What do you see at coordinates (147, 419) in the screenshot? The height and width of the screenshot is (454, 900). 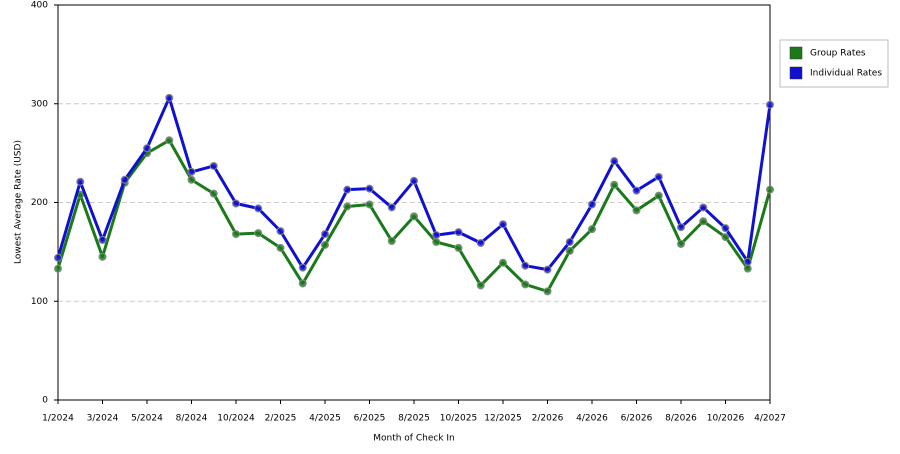 I see `x-tick-label: 5/2024` at bounding box center [147, 419].